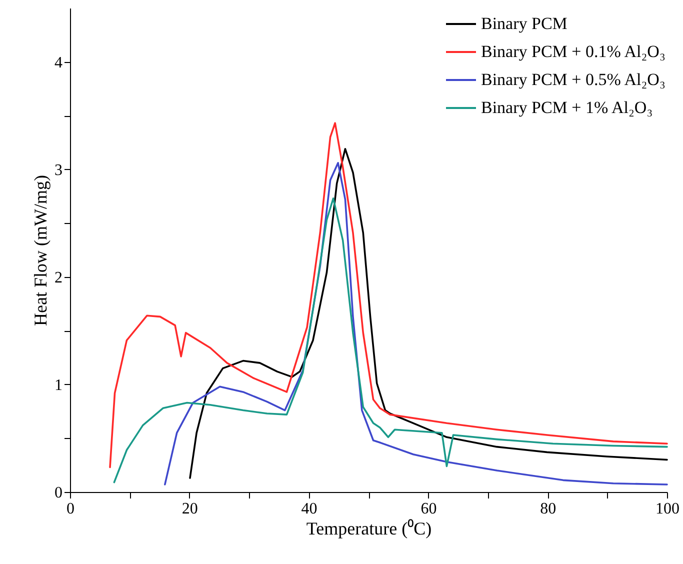 The height and width of the screenshot is (564, 683). I want to click on x-tick-label: 0, so click(70, 509).